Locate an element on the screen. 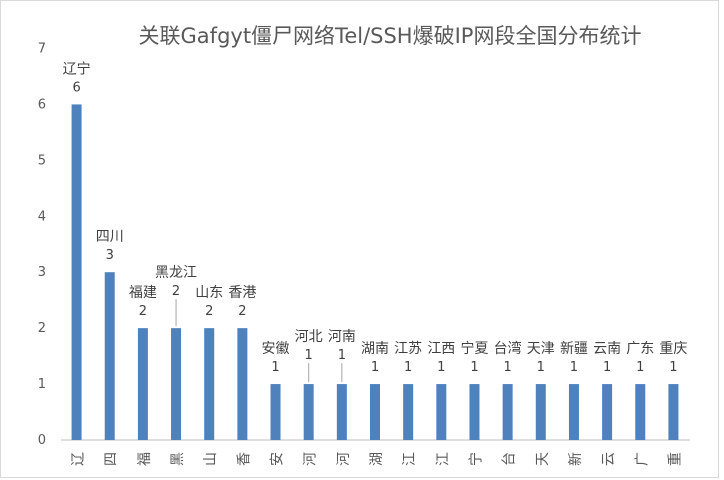 This screenshot has width=724, height=480. data-label-name: 广东 is located at coordinates (640, 349).